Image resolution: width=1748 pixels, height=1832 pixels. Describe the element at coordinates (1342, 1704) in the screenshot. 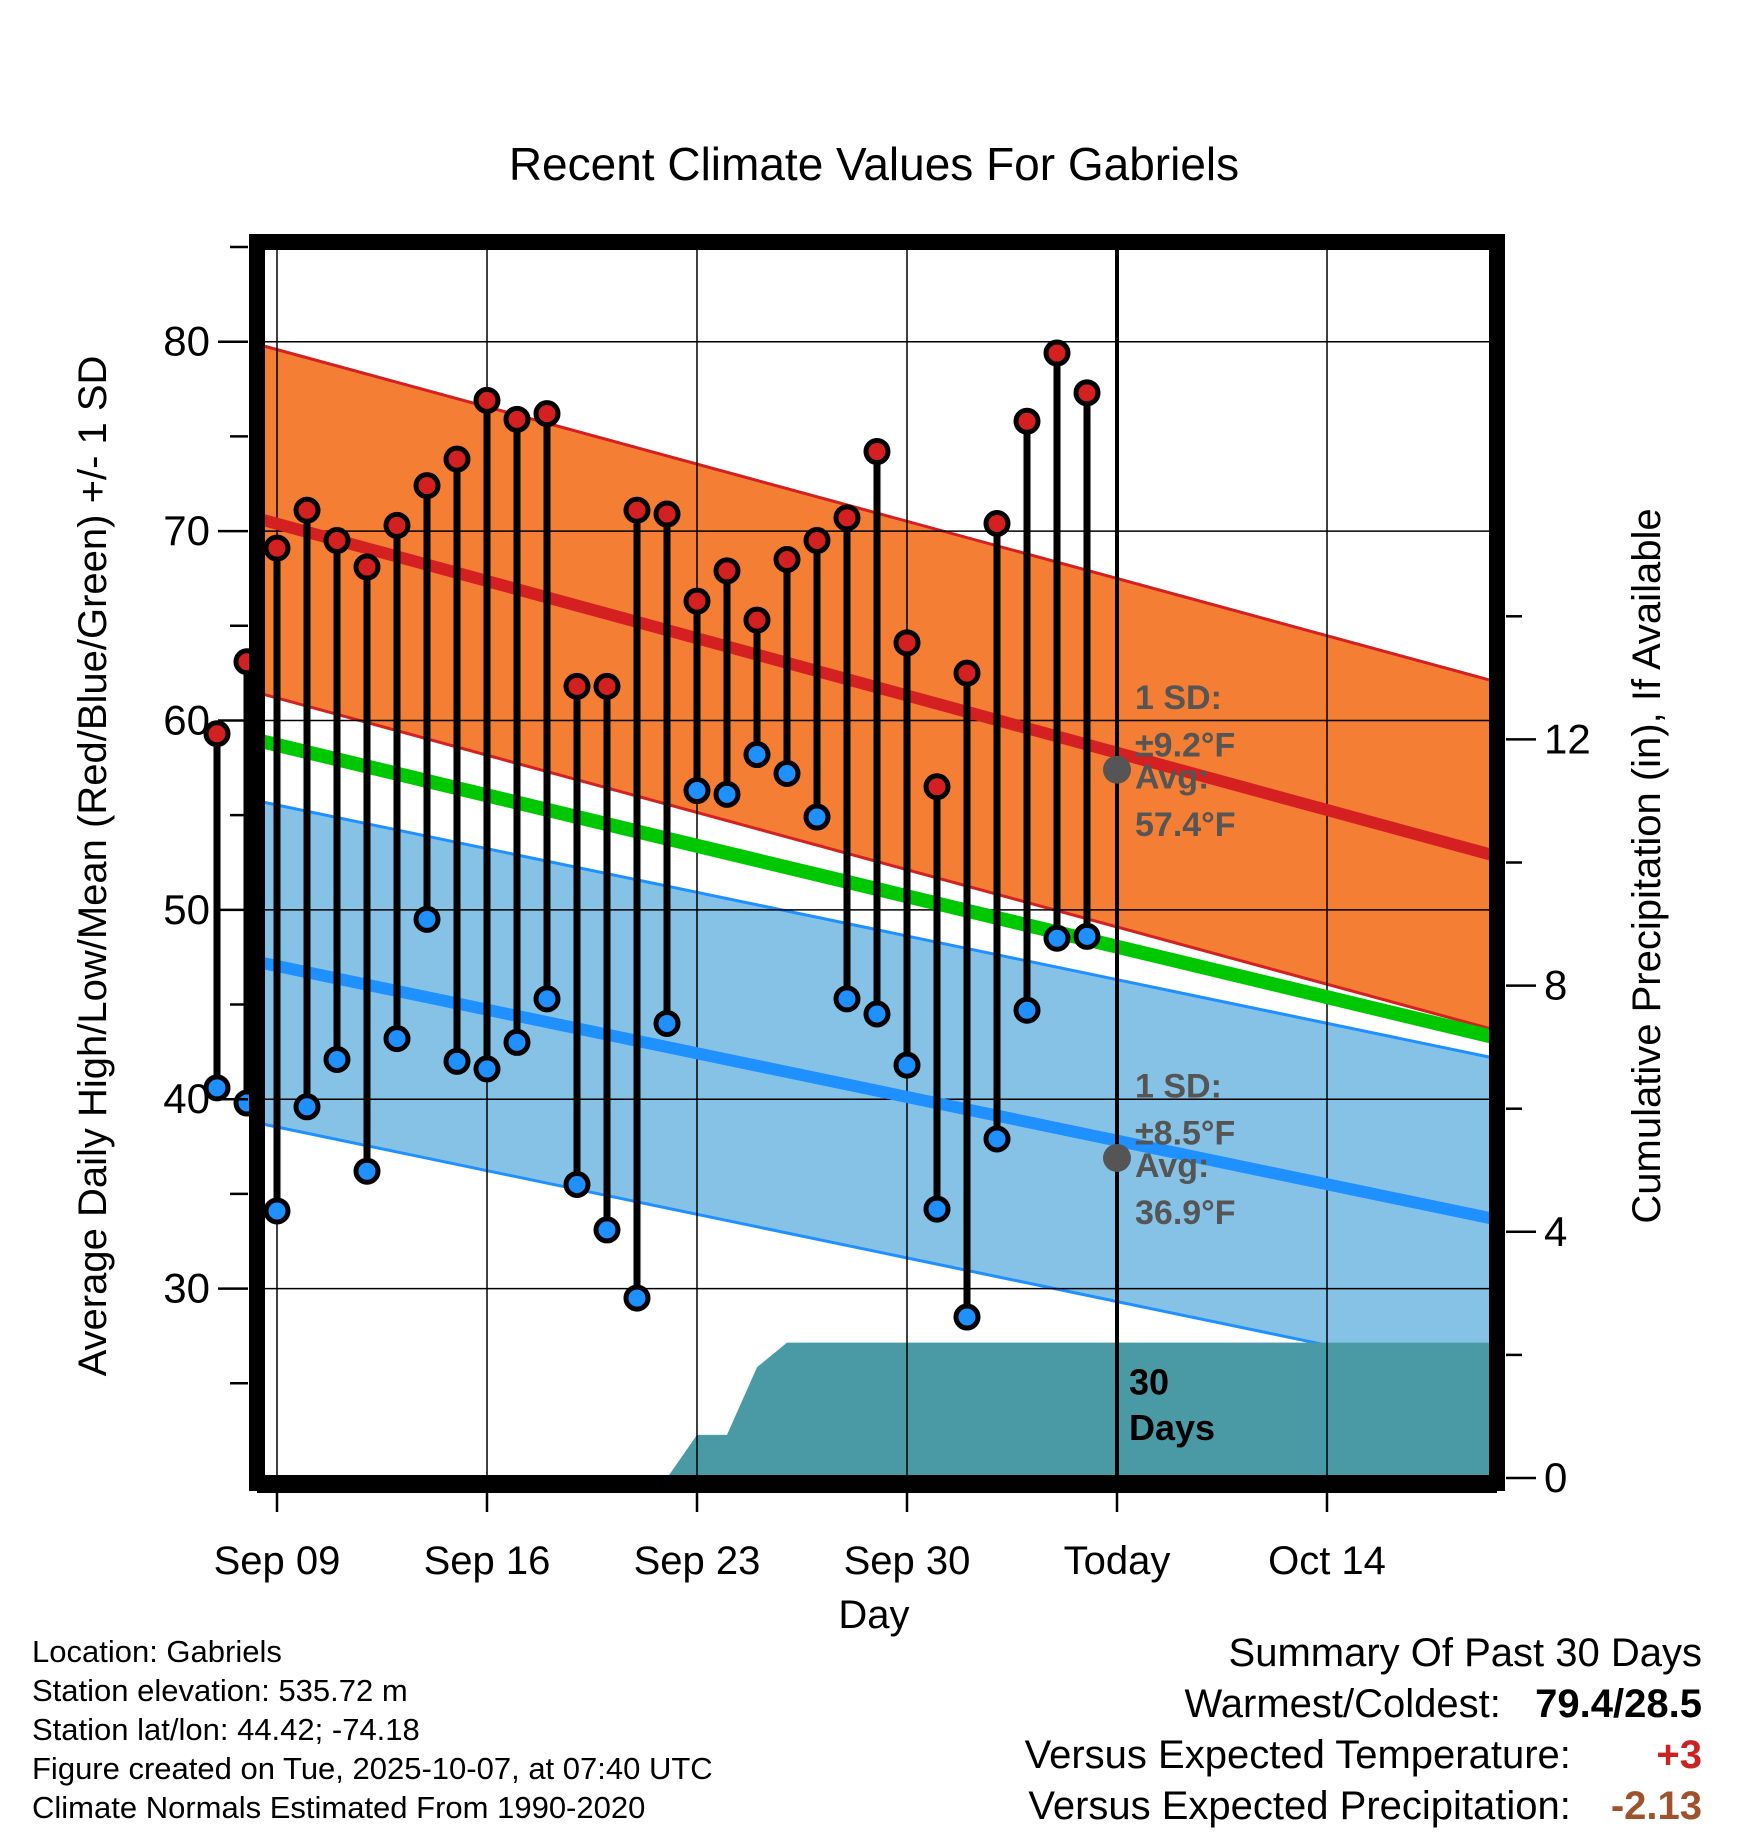

I see `warmest-label: Warmest/Coldest:` at that location.